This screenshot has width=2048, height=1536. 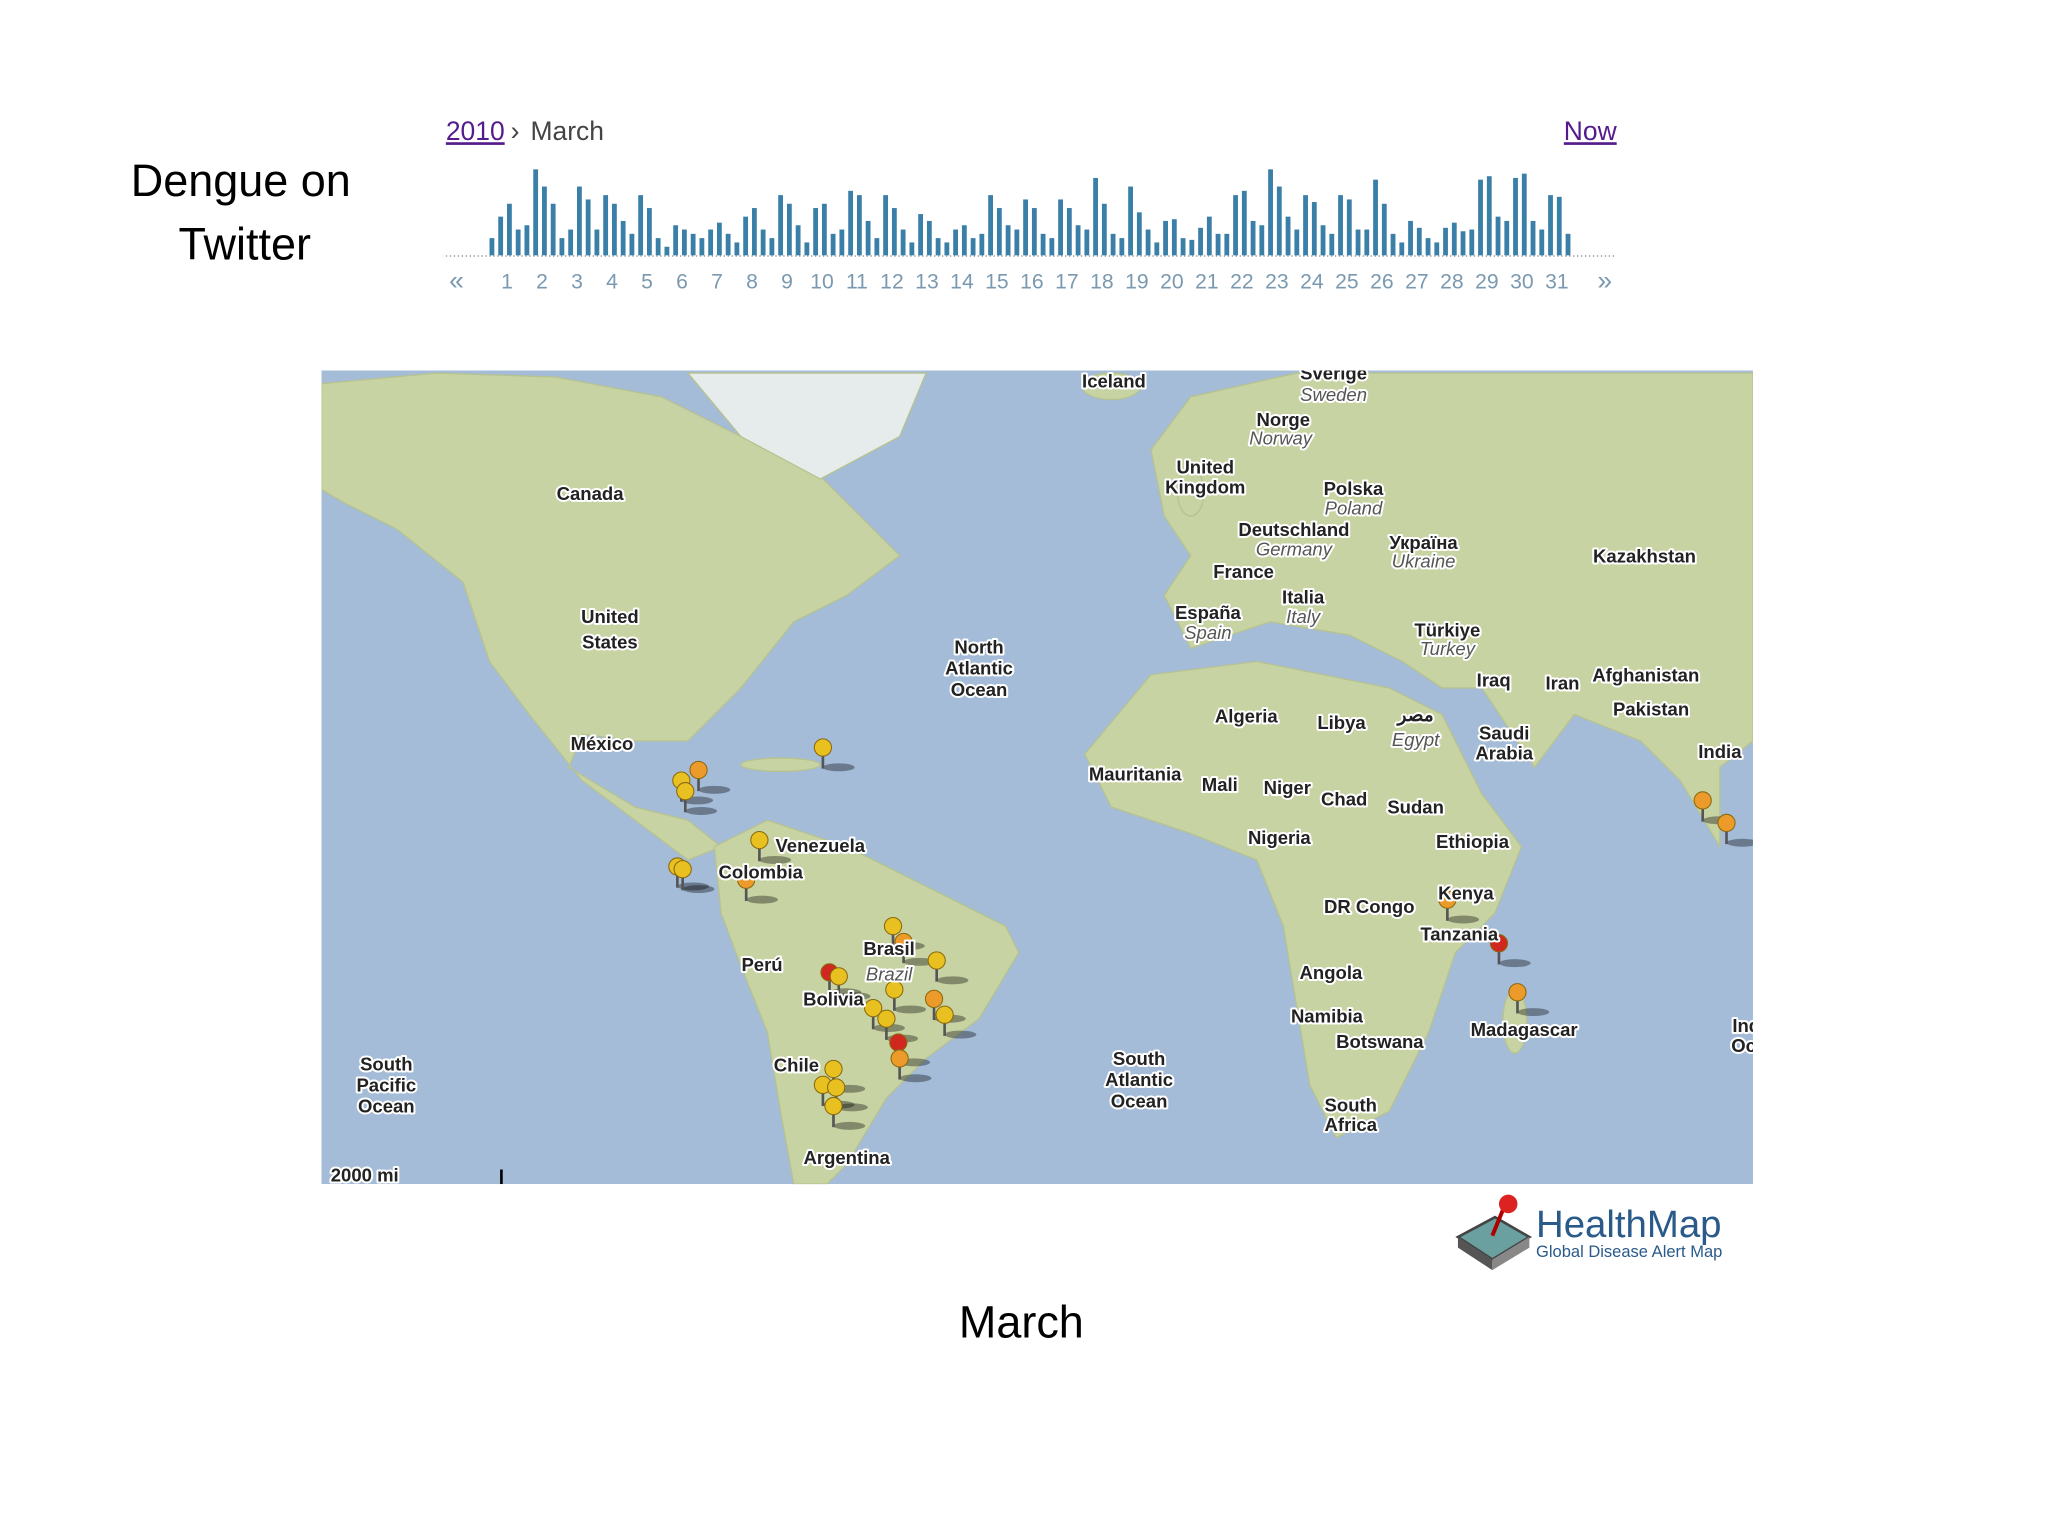 What do you see at coordinates (847, 1157) in the screenshot?
I see `map-label: Argentina` at bounding box center [847, 1157].